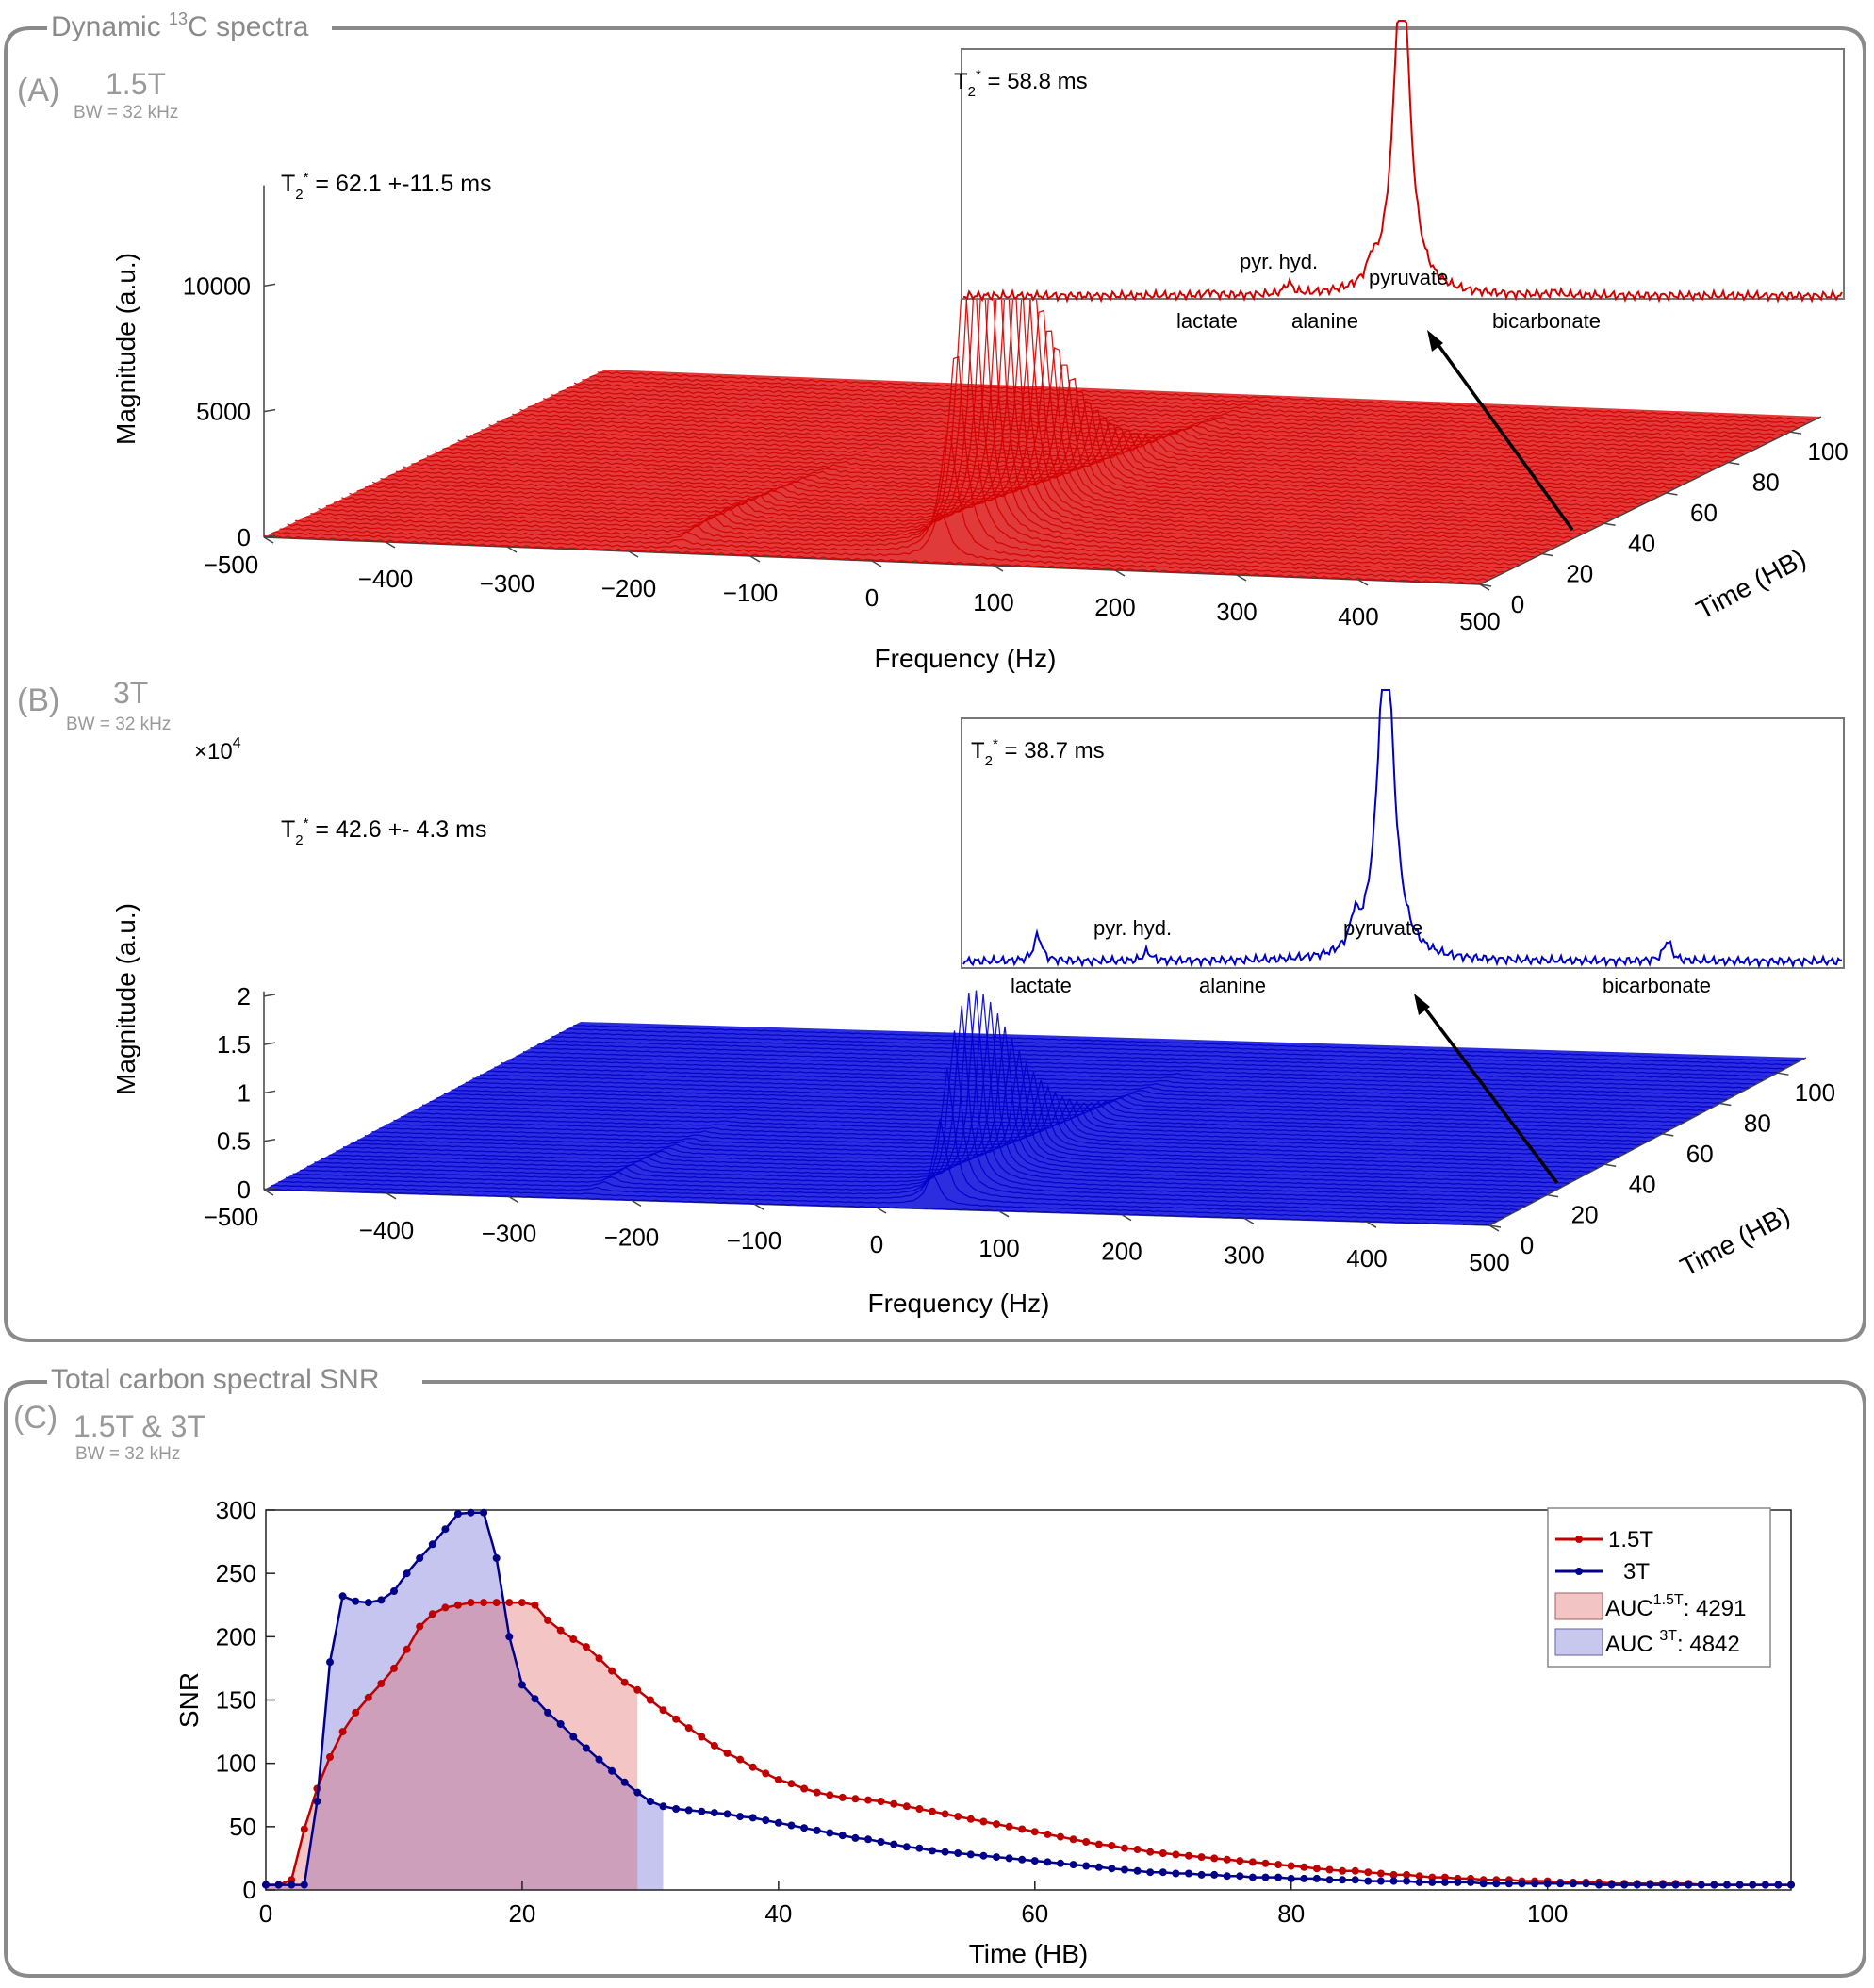 The image size is (1874, 1988). I want to click on panel-a-bw: BW = 32 kHz, so click(126, 113).